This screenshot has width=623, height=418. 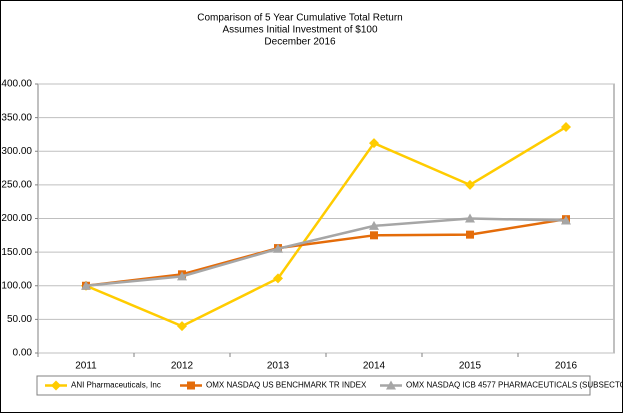 I want to click on legend-box, so click(x=313, y=385).